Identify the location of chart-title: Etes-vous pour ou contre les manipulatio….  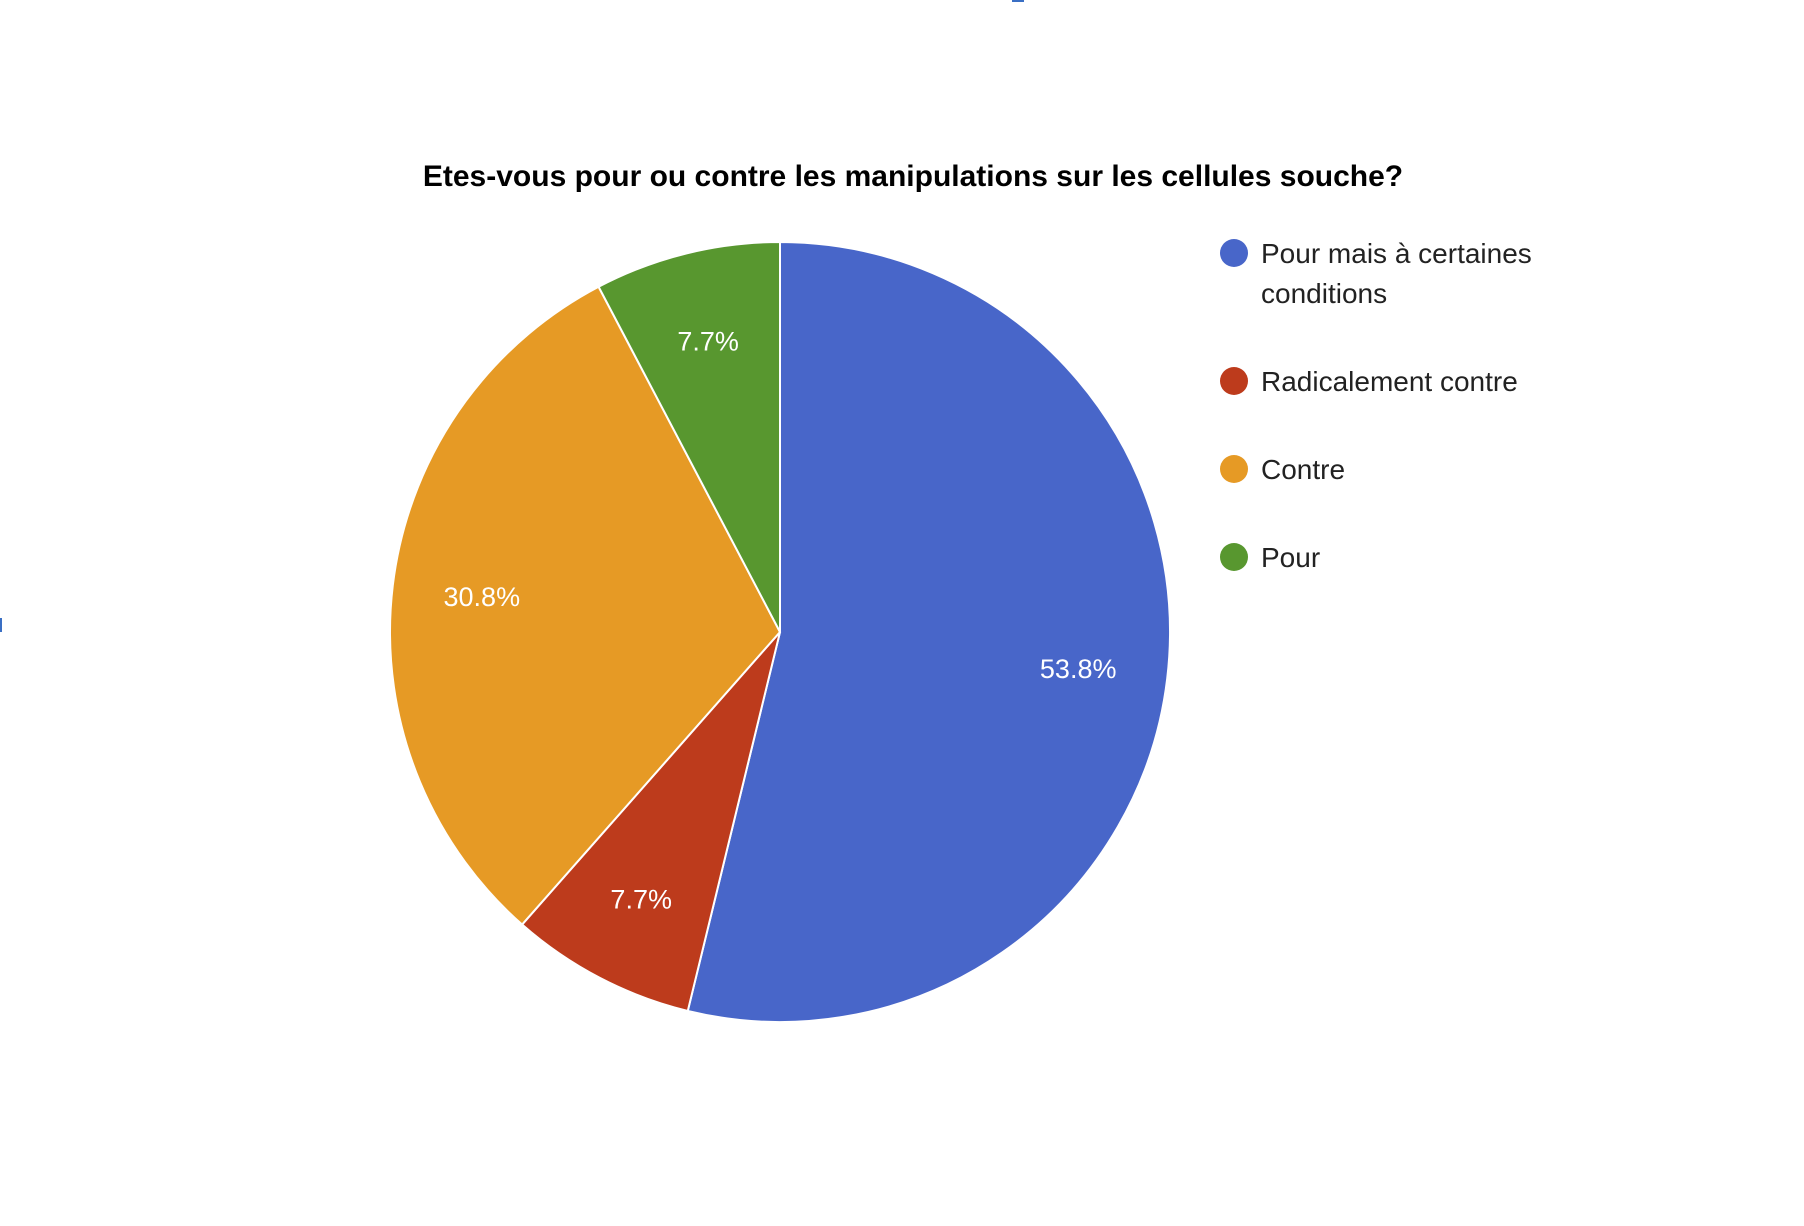
(913, 176).